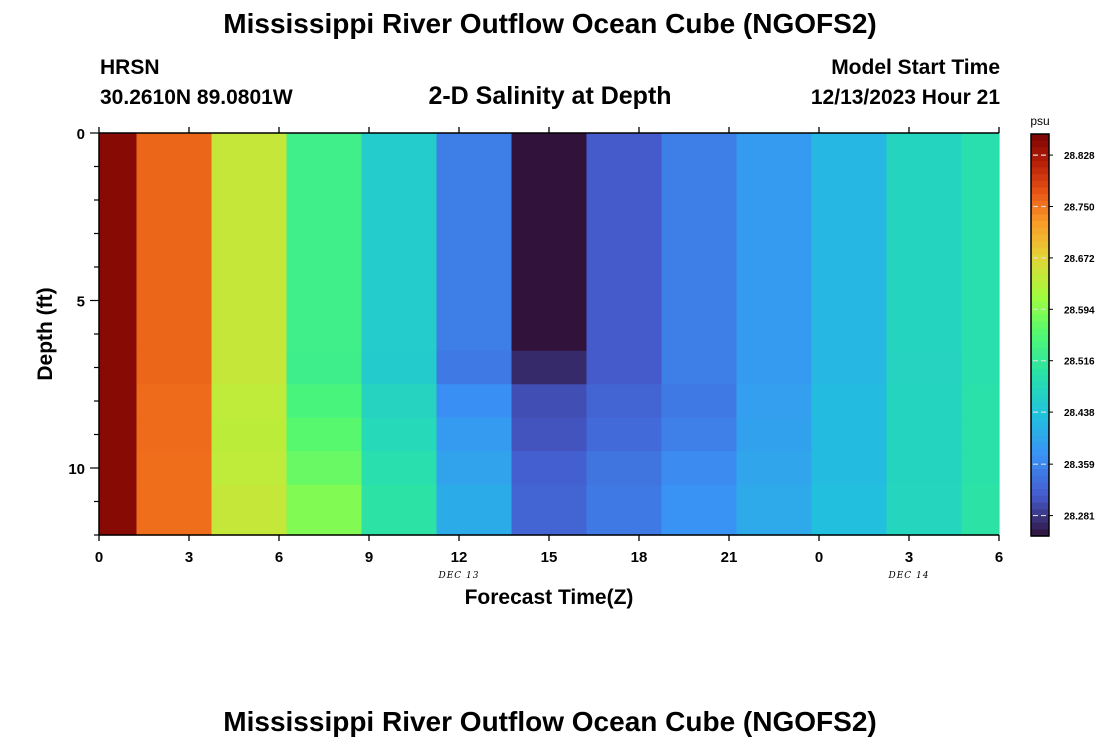  I want to click on station-coordinates: 30.2610N 89.0801W, so click(196, 97).